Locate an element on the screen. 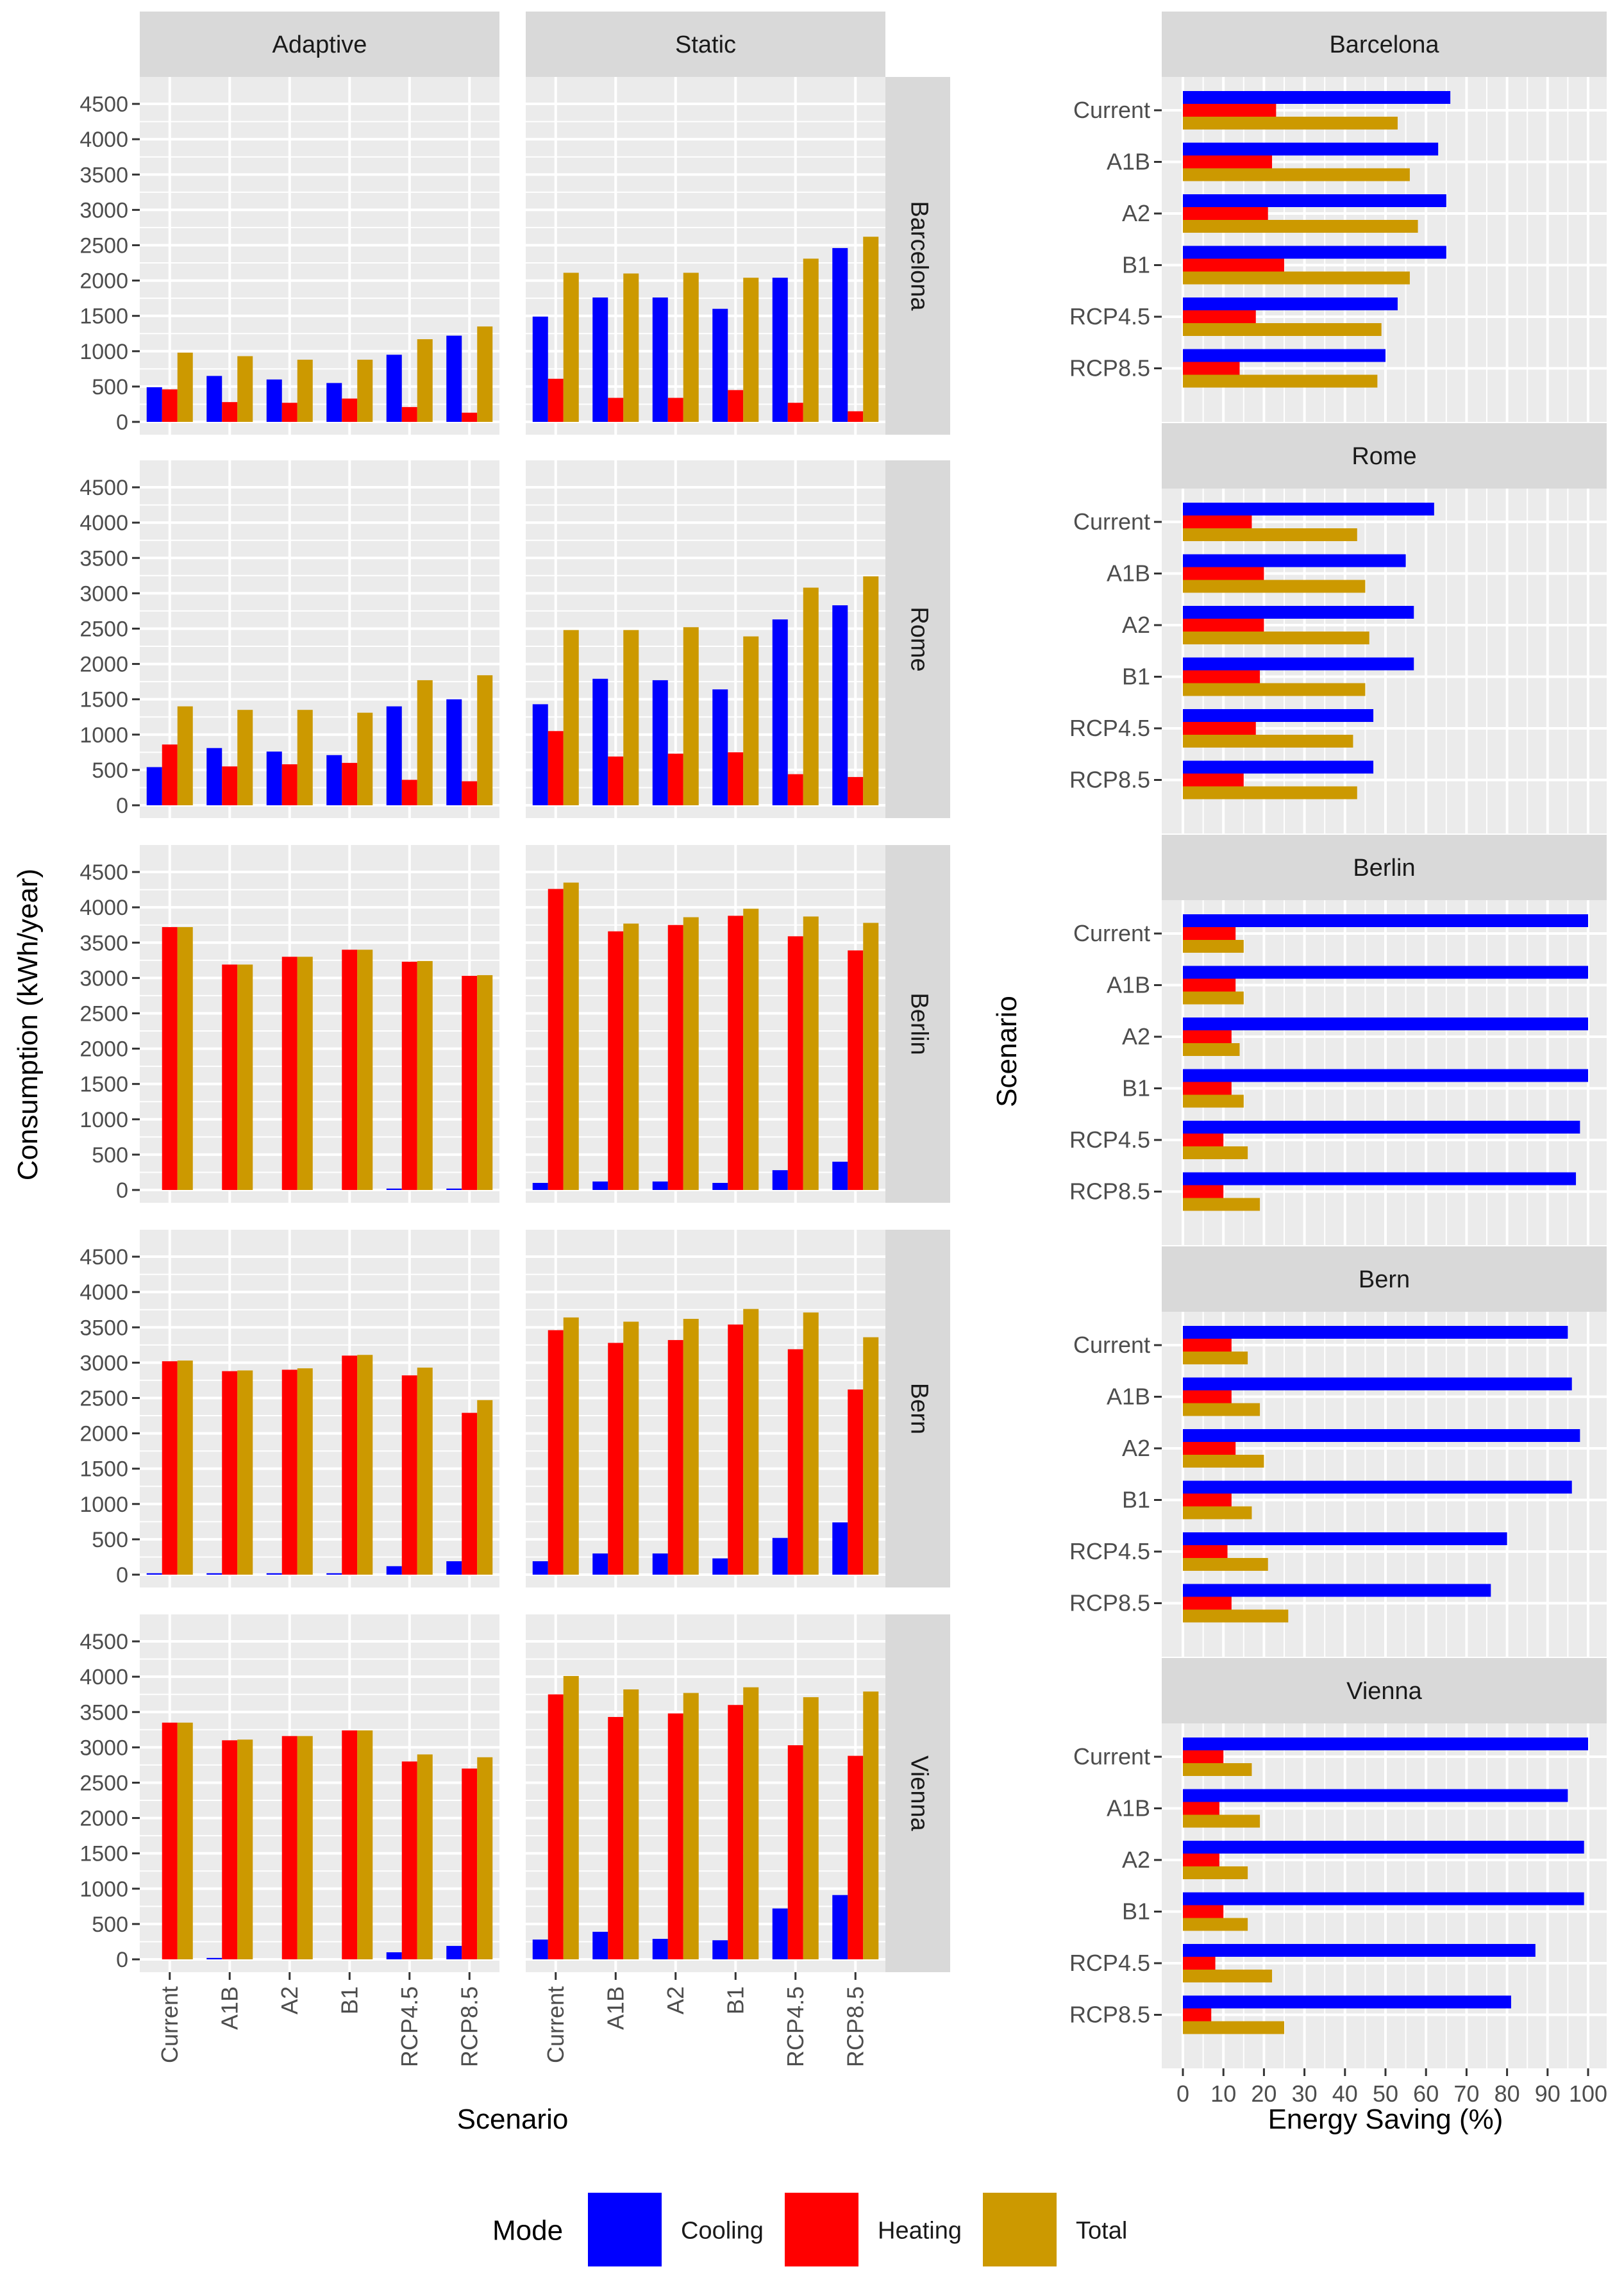 This screenshot has height=2278, width=1624. strip-vienna is located at coordinates (917, 1793).